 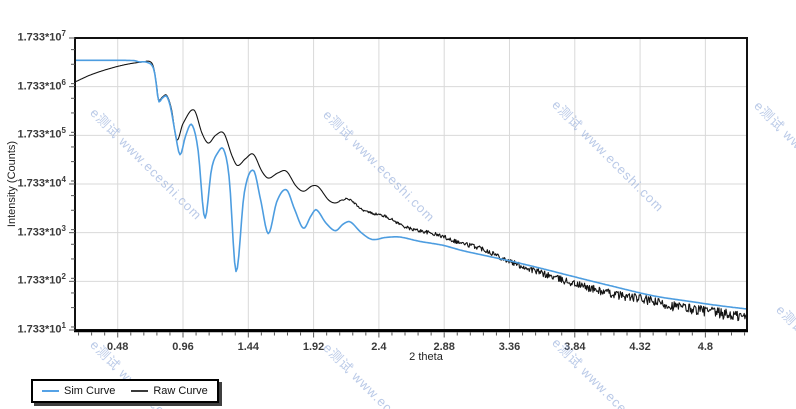 I want to click on y-axis-title: Intensity (Counts), so click(x=12, y=184).